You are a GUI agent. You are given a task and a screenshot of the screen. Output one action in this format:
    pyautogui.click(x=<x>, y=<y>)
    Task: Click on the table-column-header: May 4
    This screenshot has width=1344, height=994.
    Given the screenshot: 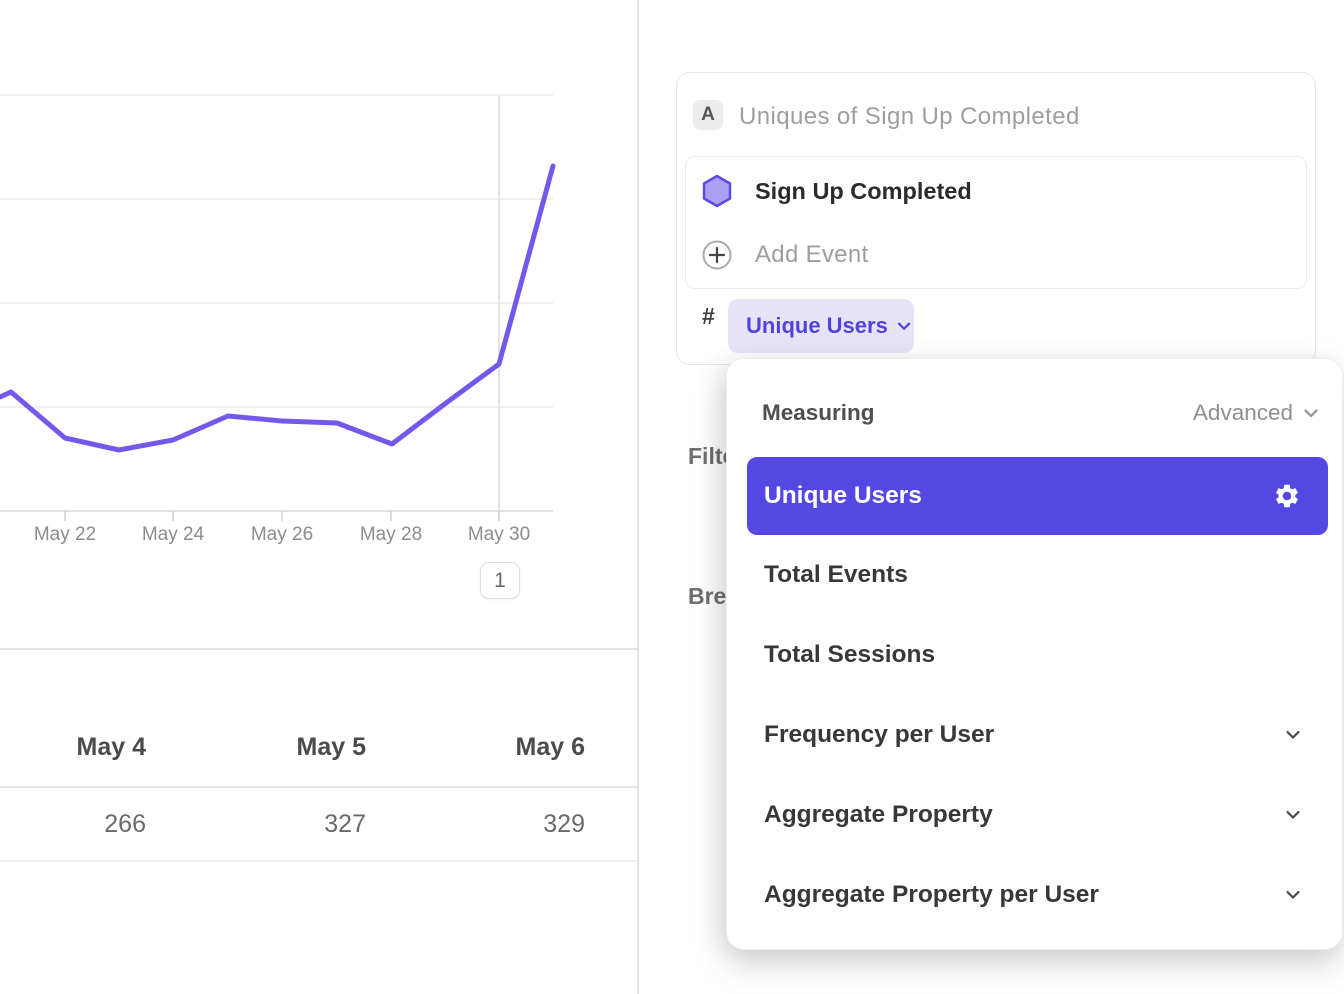 What is the action you would take?
    pyautogui.click(x=111, y=747)
    